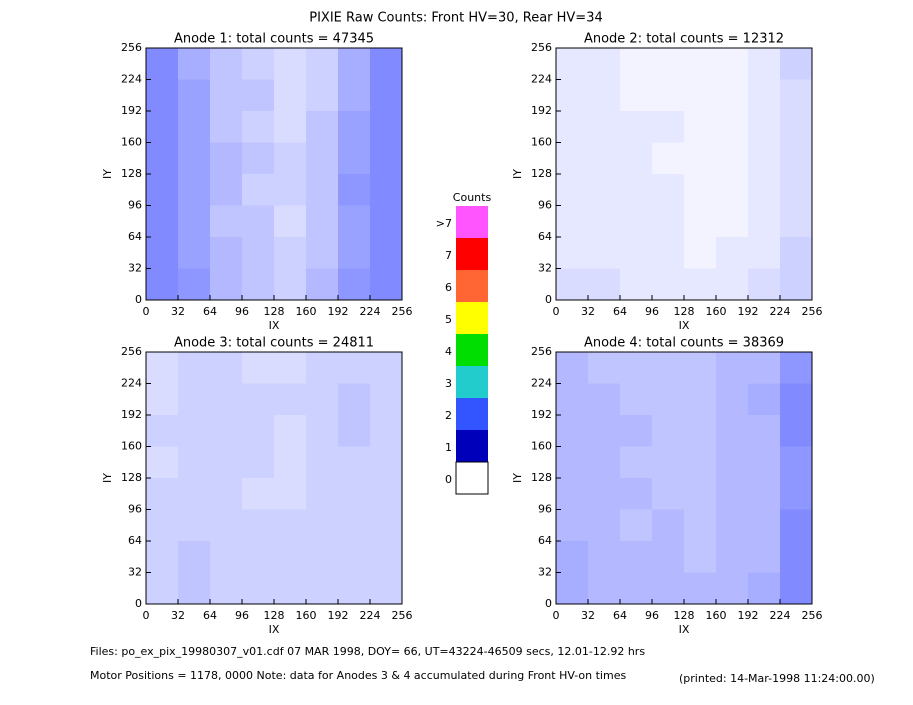  Describe the element at coordinates (135, 509) in the screenshot. I see `y-tick-label: 96` at that location.